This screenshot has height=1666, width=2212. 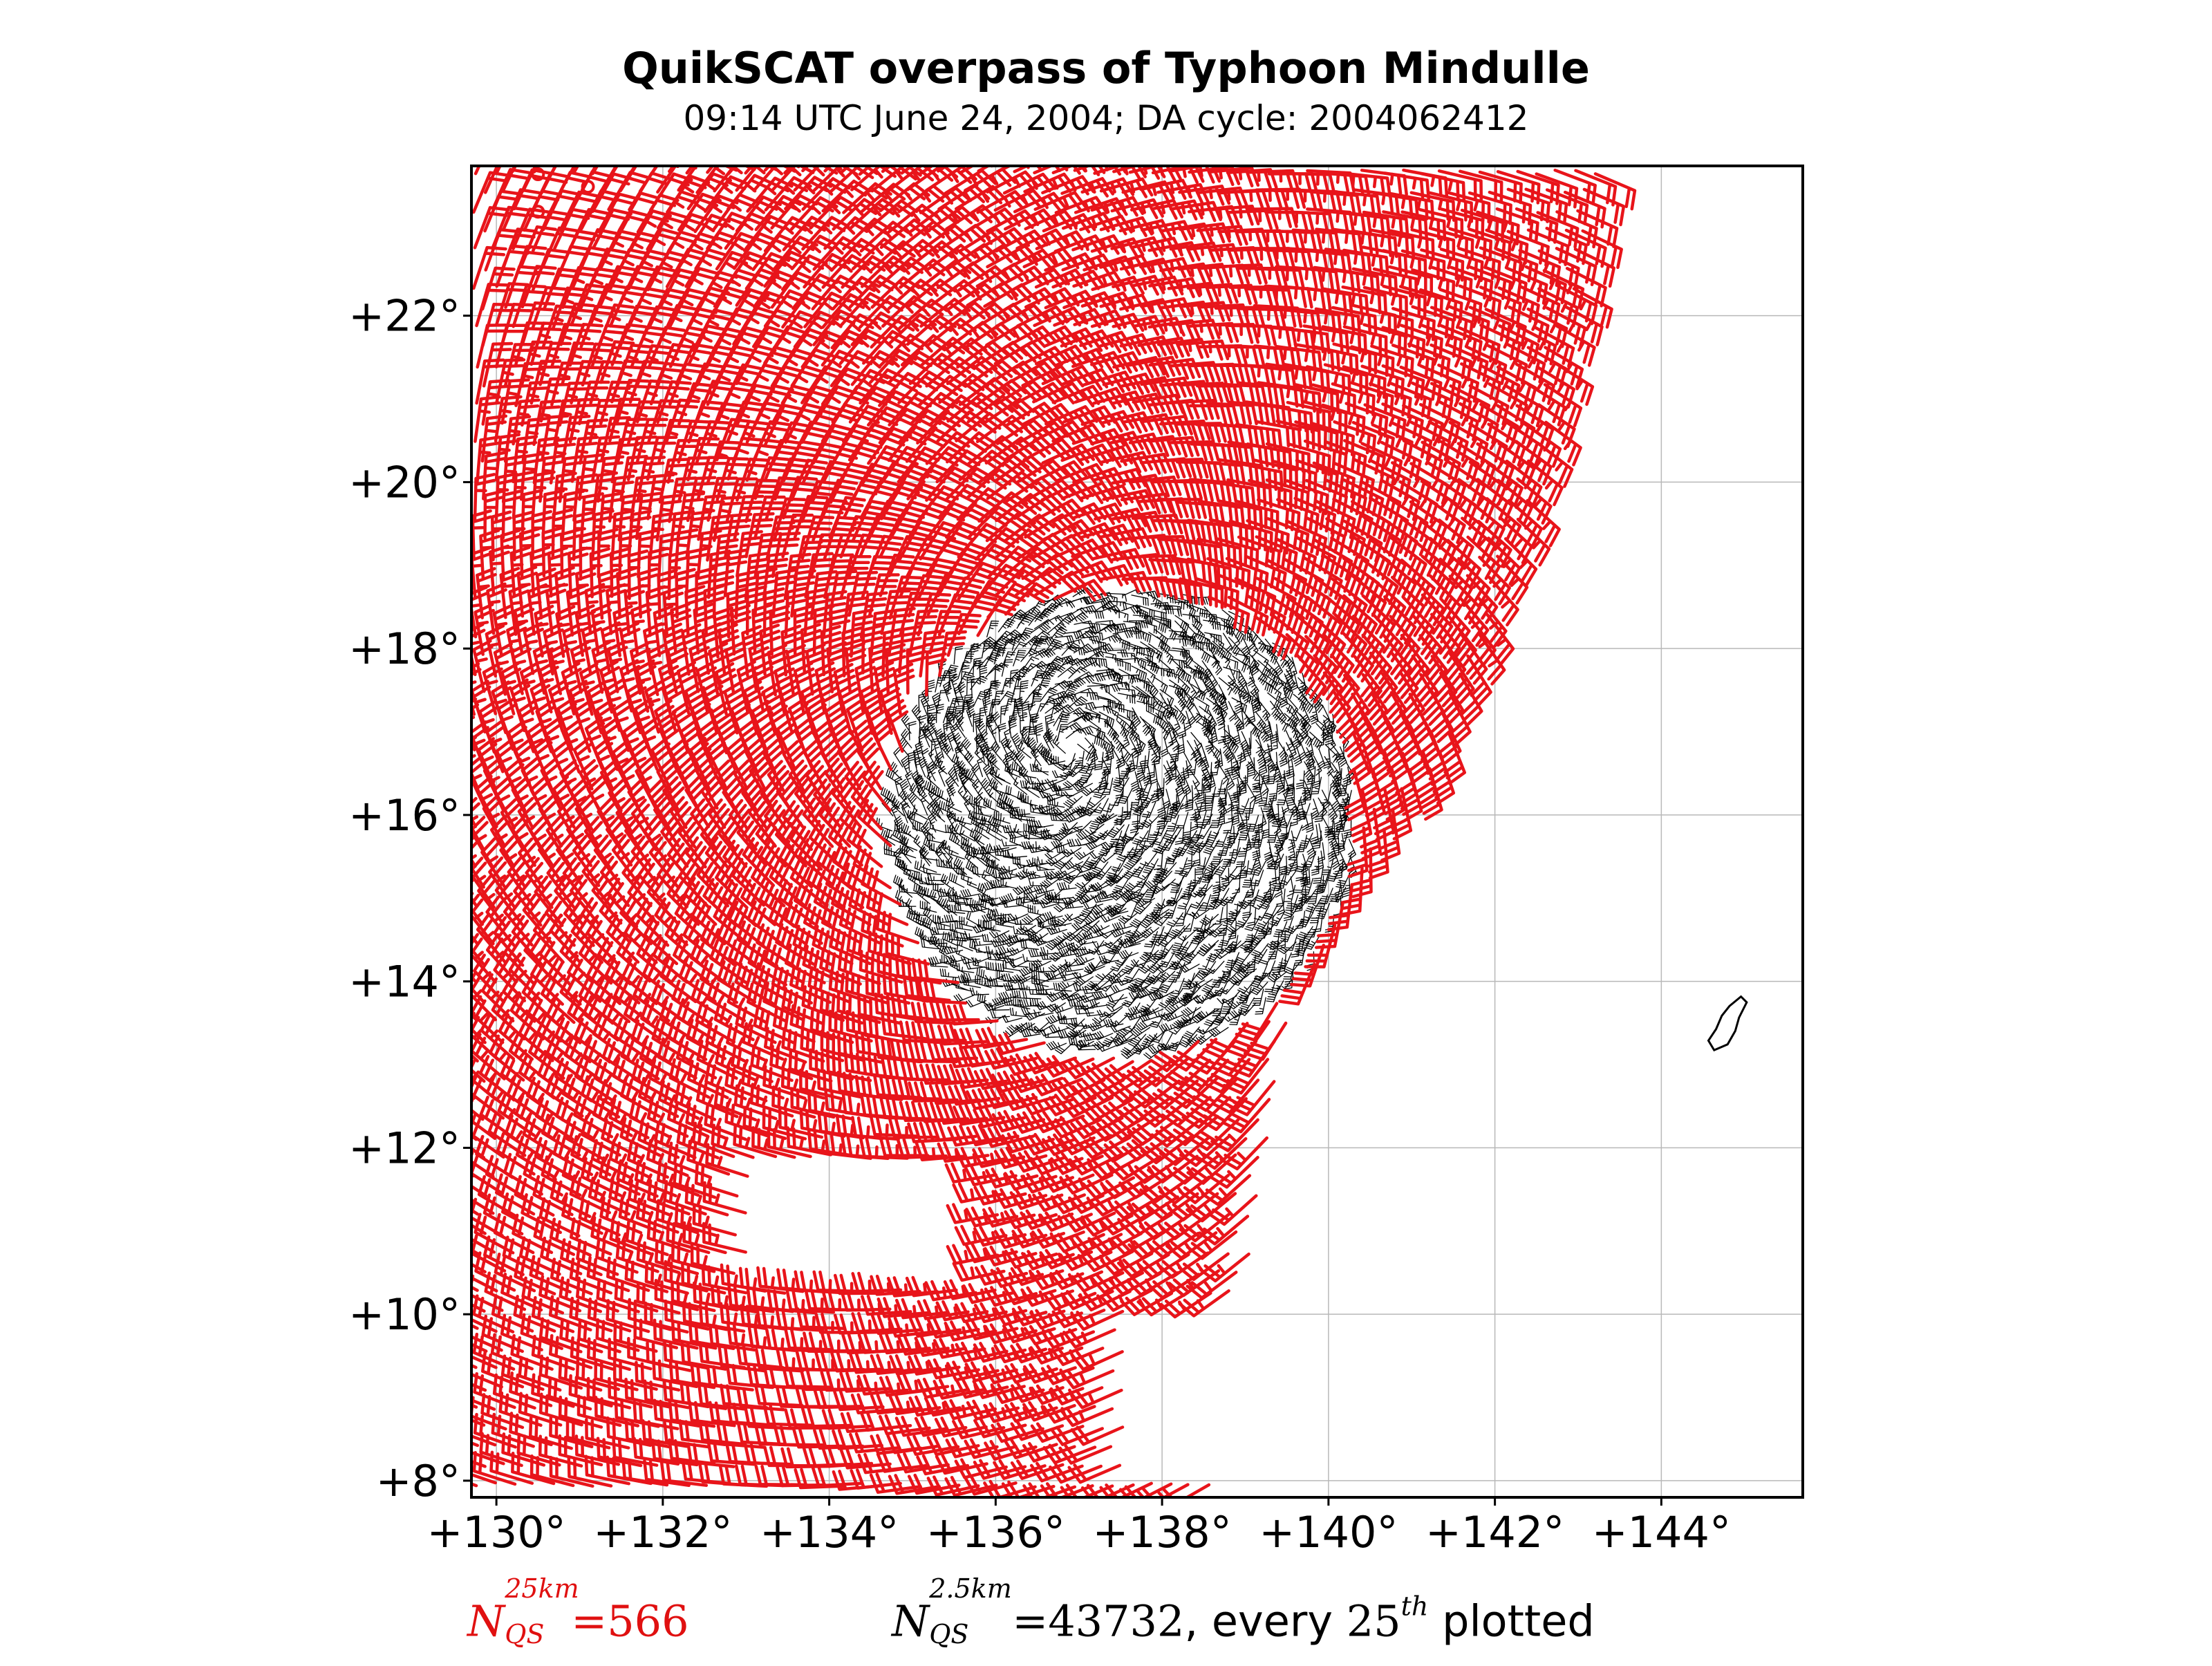 I want to click on y-tick-label: +10°, so click(x=404, y=1314).